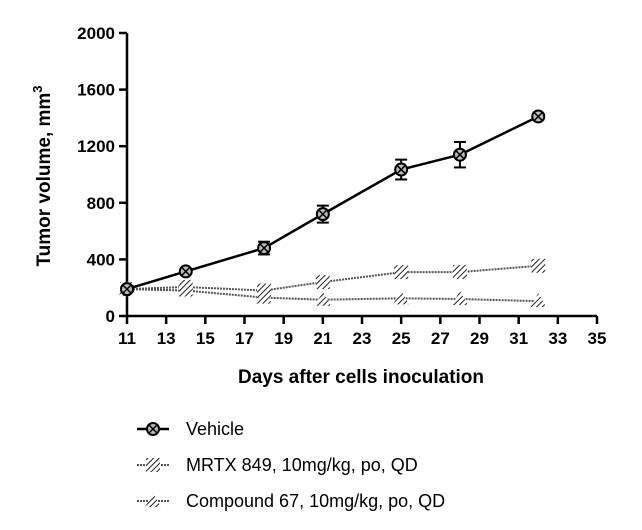 Image resolution: width=642 pixels, height=530 pixels. Describe the element at coordinates (440, 338) in the screenshot. I see `x-tick-label: 27` at that location.